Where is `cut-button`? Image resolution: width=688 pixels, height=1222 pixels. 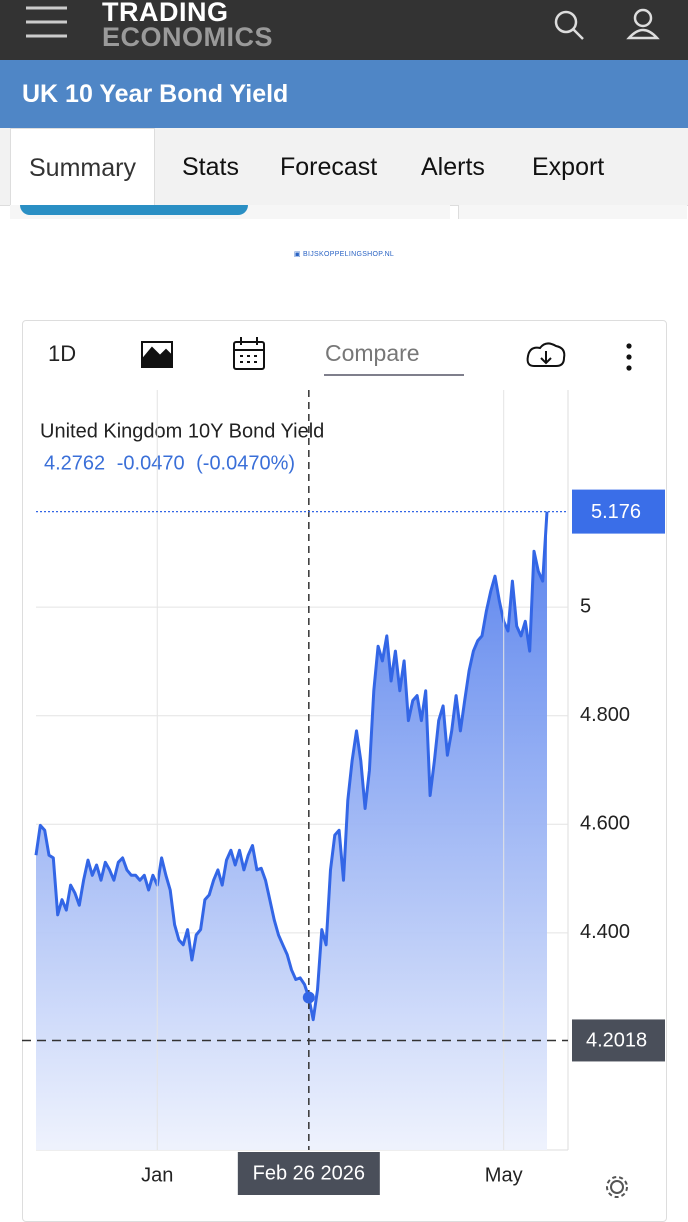
cut-button is located at coordinates (134, 210).